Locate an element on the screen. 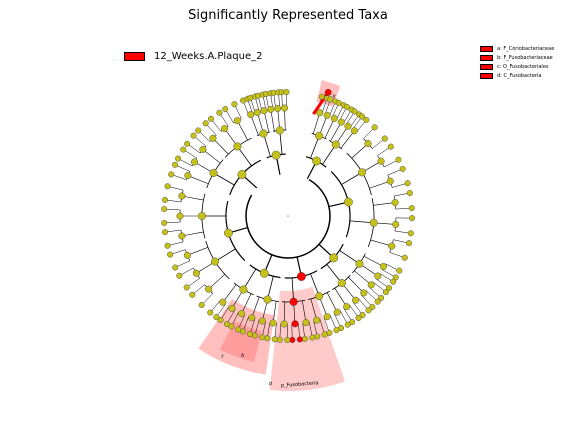 Image resolution: width=576 pixels, height=432 pixels. clade-label-d: d is located at coordinates (270, 384).